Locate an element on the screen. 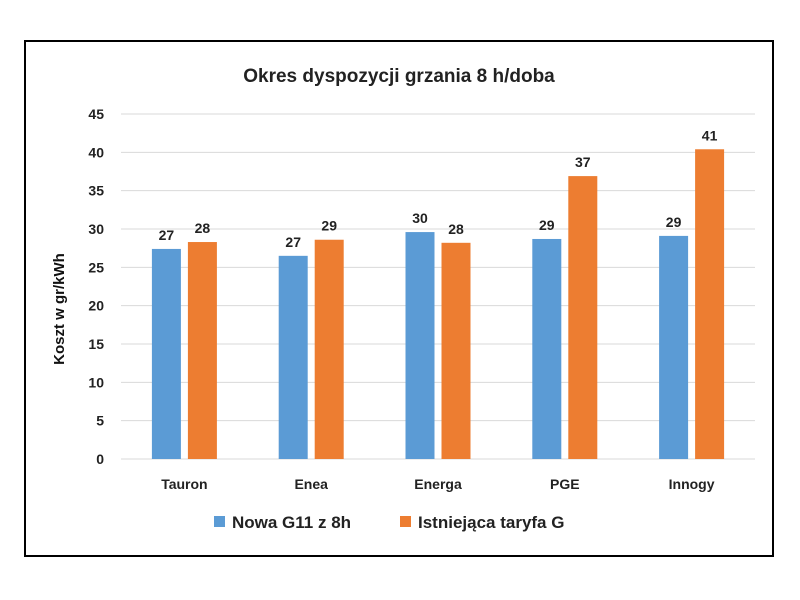 The image size is (800, 600). x-axis-ticks: Tauron Enea Energa PGE Innogy is located at coordinates (438, 484).